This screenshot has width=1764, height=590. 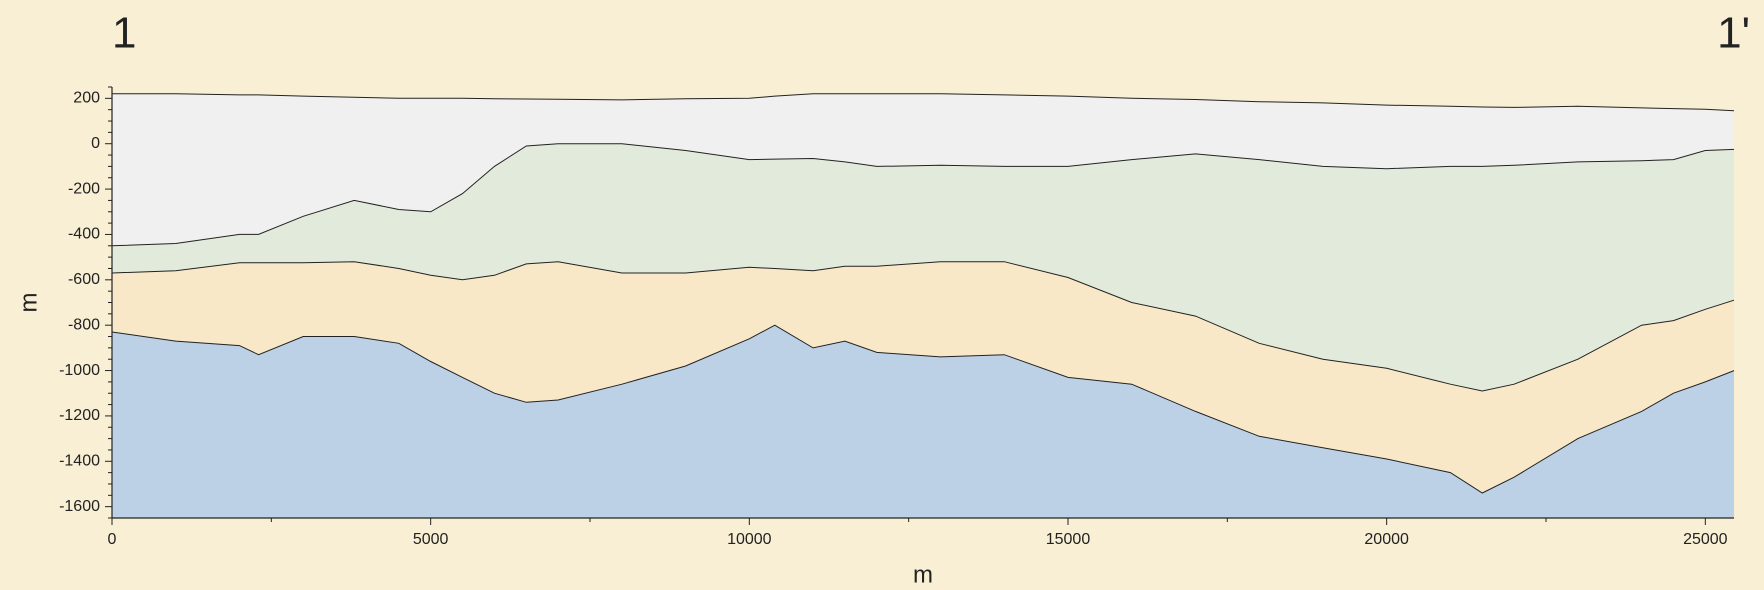 I want to click on x-axis-label: m, so click(x=923, y=574).